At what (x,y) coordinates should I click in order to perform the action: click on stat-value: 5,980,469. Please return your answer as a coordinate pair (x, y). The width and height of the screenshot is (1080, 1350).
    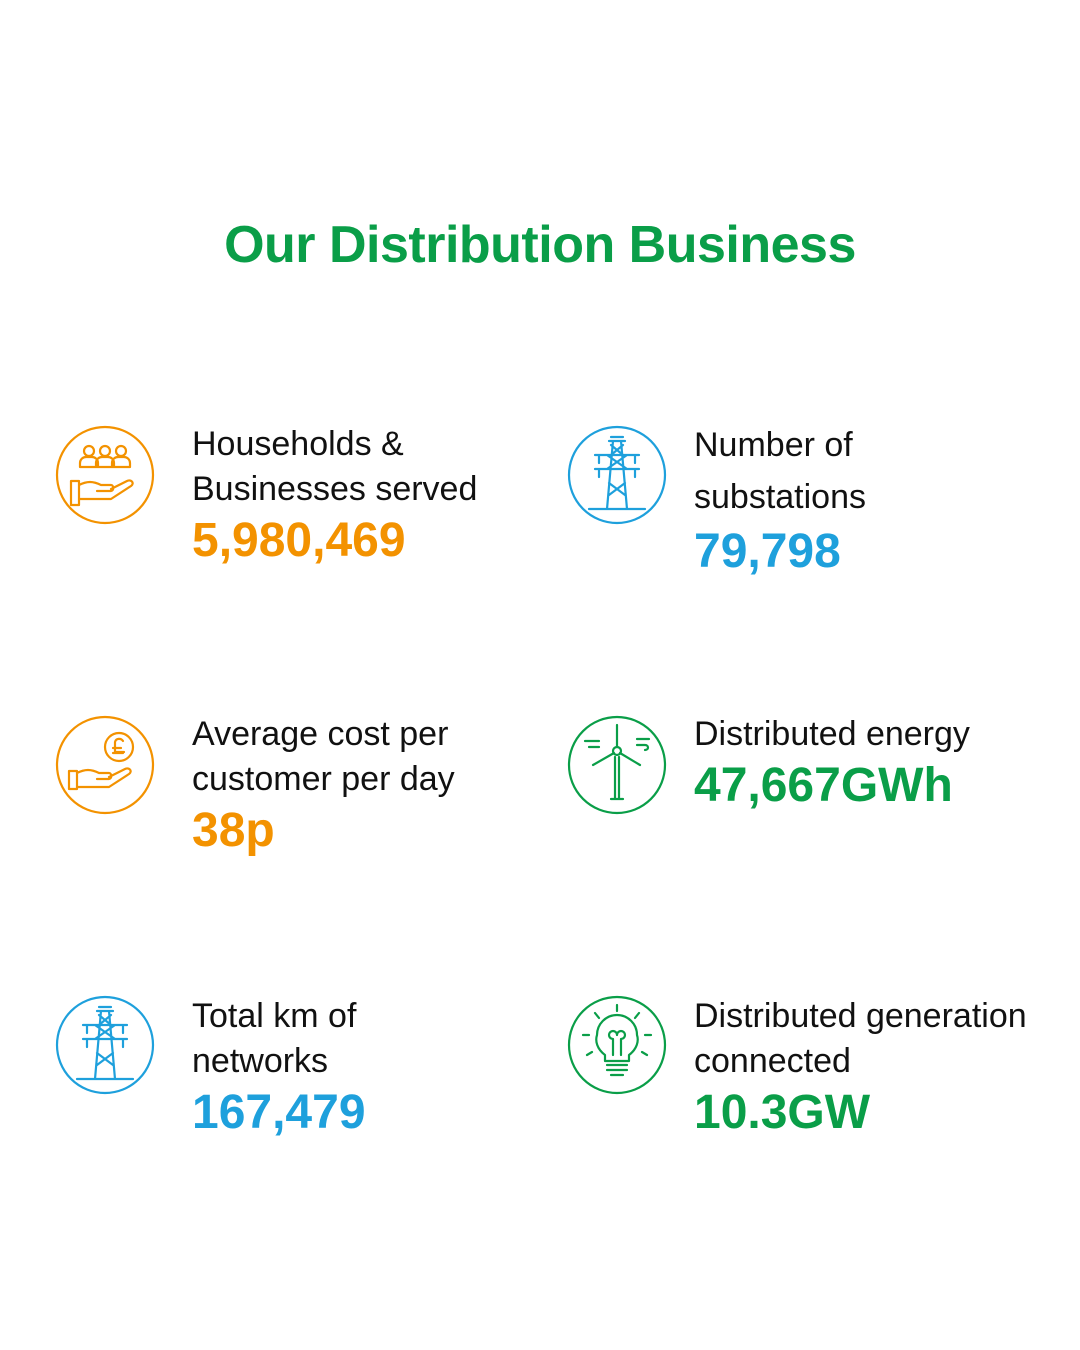
    Looking at the image, I should click on (299, 540).